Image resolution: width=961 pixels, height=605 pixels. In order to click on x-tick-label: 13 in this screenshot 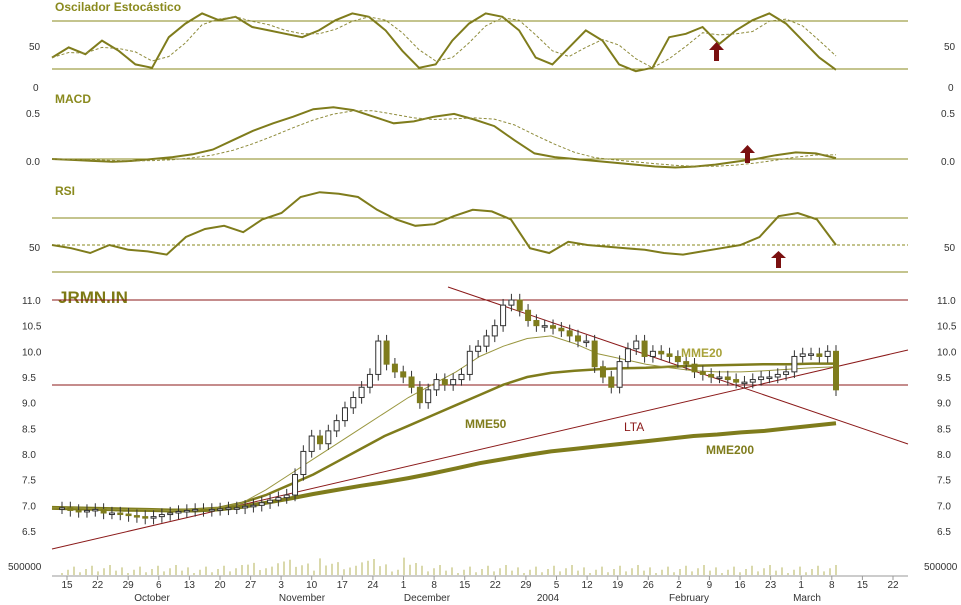, I will do `click(190, 585)`.